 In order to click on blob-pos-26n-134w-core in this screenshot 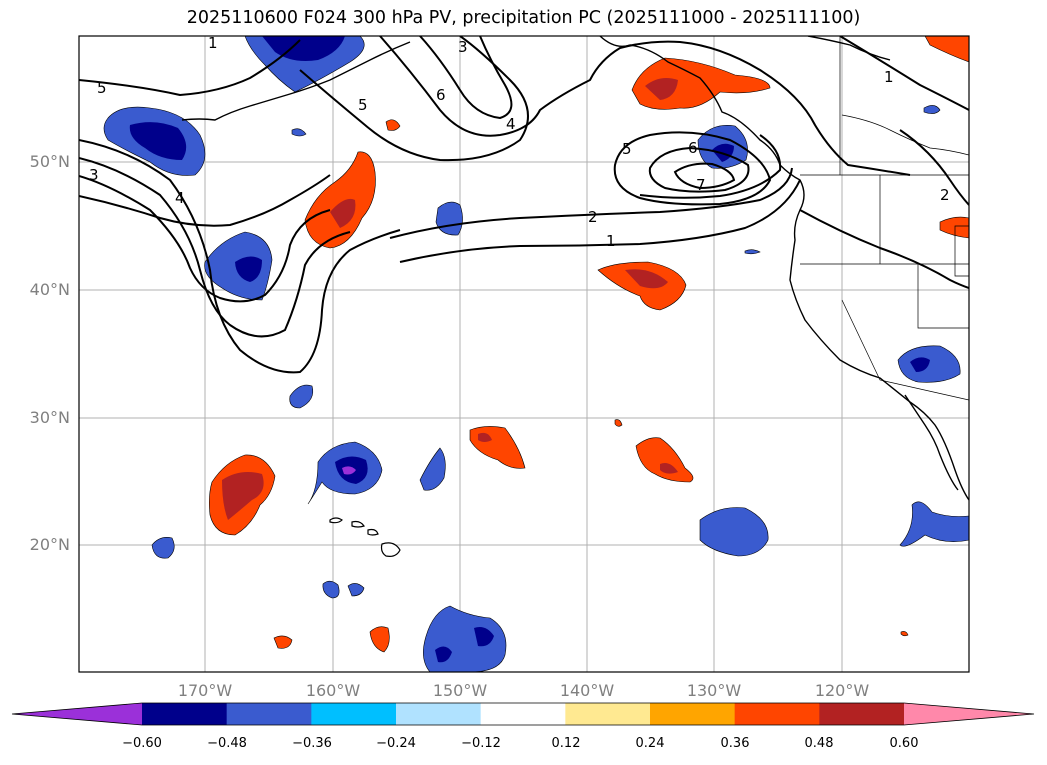, I will do `click(669, 468)`.